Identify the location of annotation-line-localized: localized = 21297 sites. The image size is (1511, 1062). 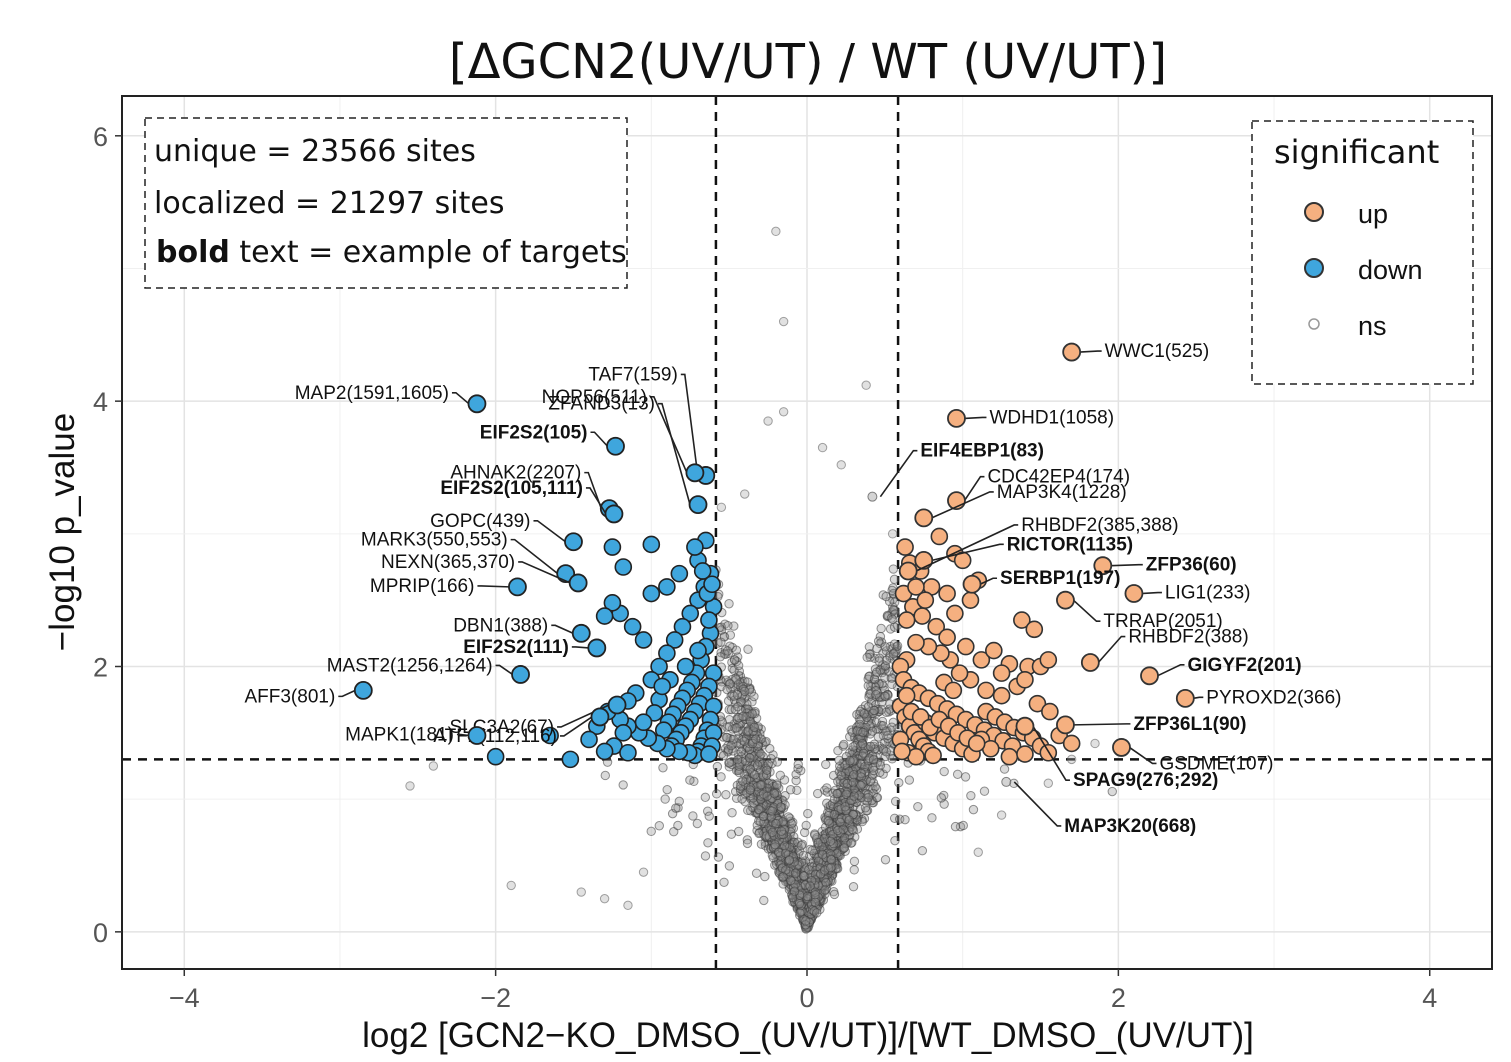
(329, 203).